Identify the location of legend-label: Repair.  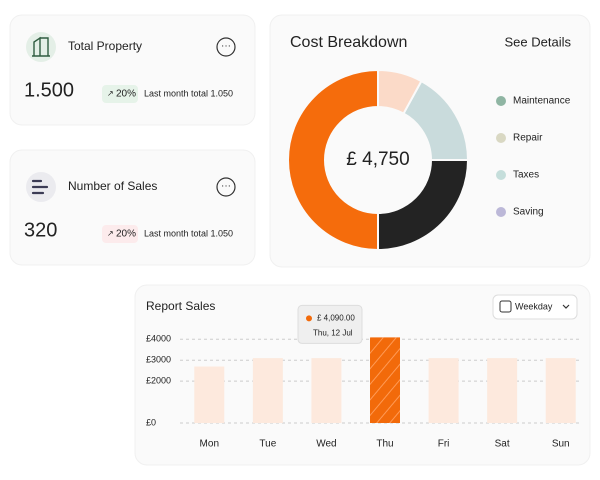
(528, 138).